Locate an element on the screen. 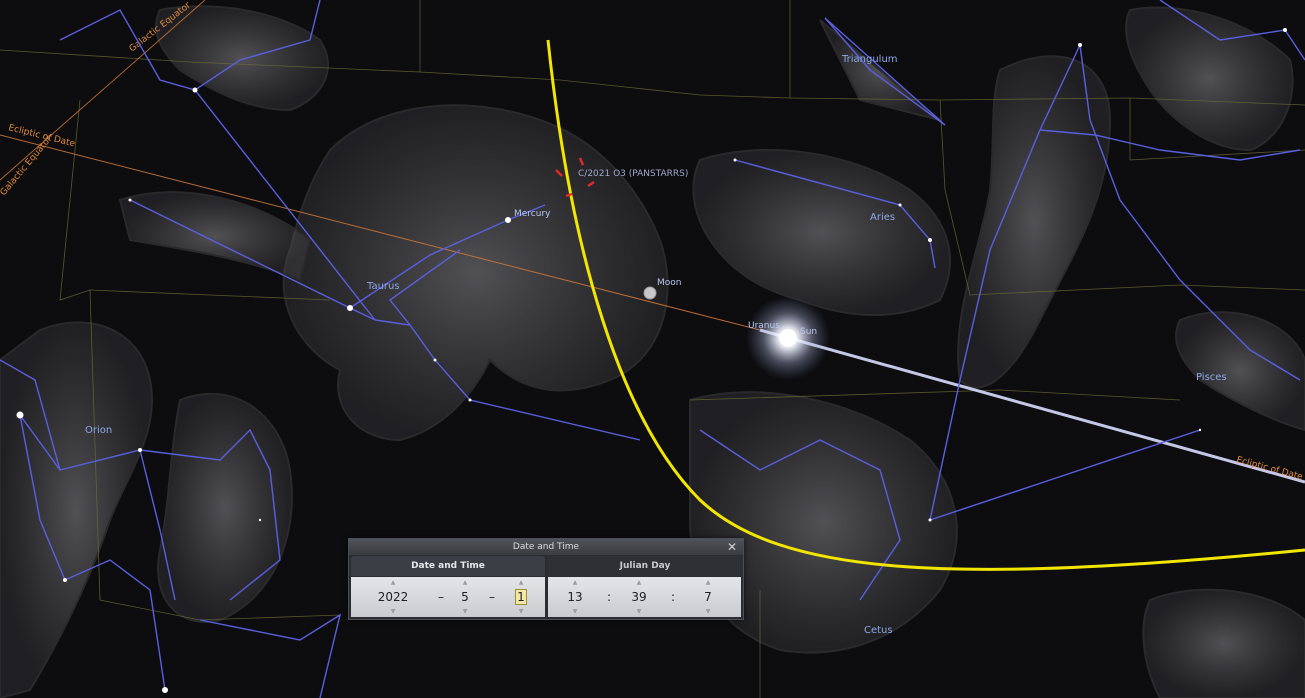 The height and width of the screenshot is (698, 1305). close-icon: ✕ is located at coordinates (732, 547).